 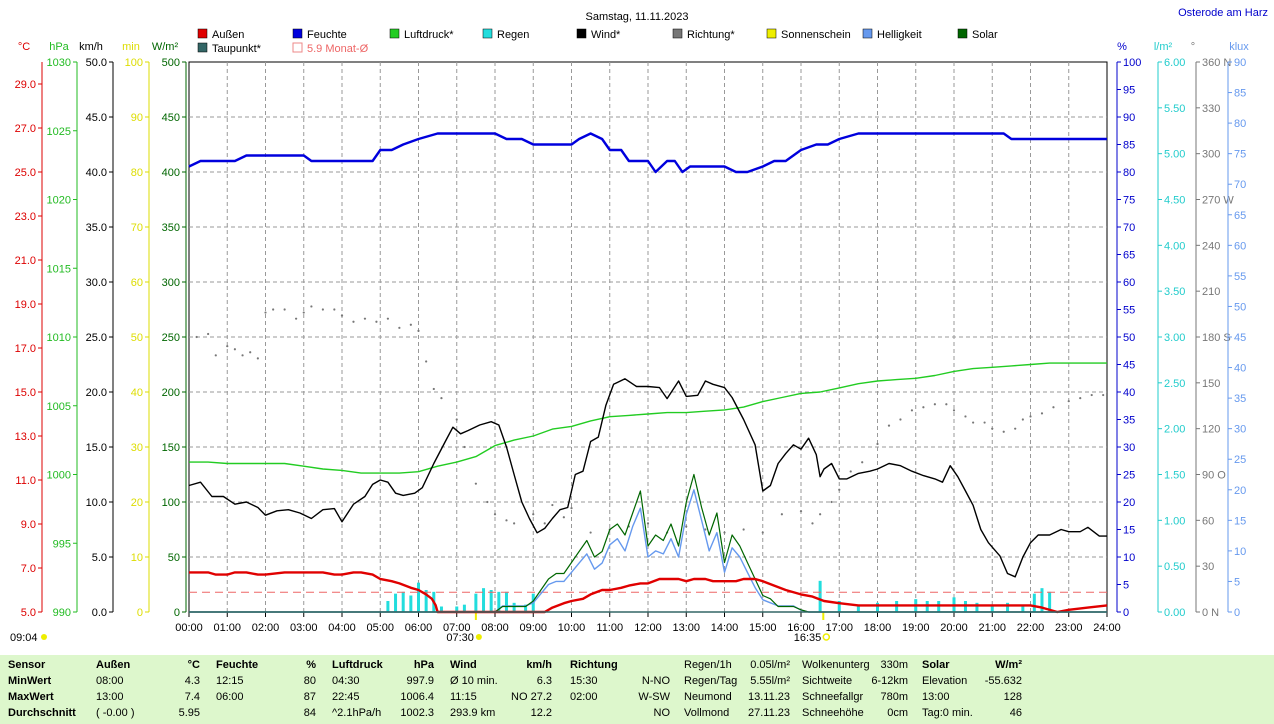 I want to click on misc-label: Regen/Tag, so click(x=711, y=681).